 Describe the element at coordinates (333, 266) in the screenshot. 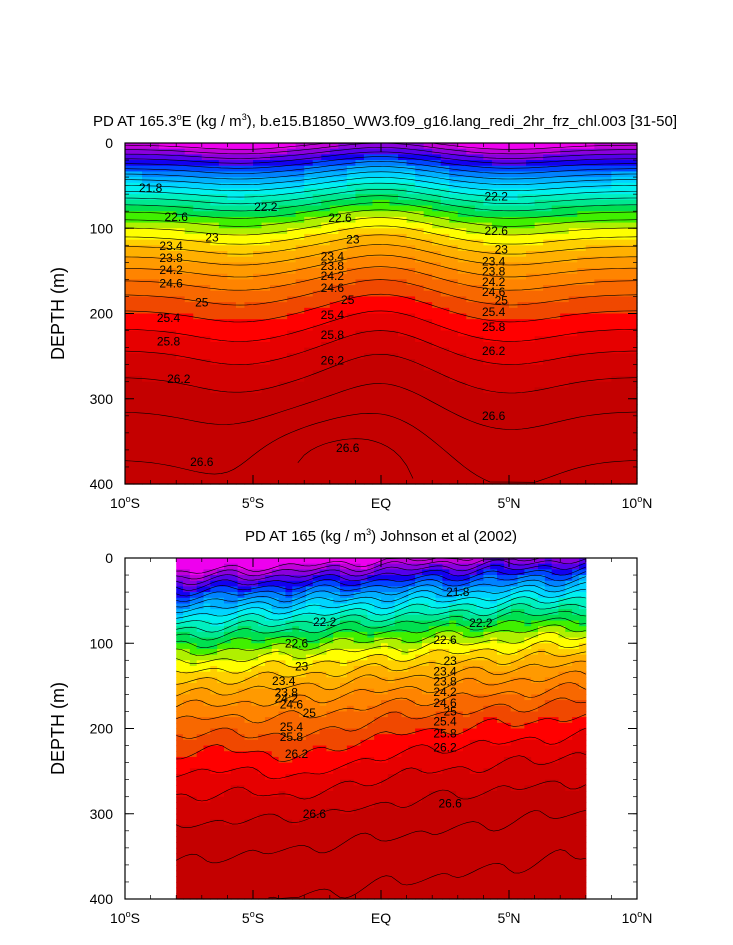

I see `contour-label: 23.8` at that location.